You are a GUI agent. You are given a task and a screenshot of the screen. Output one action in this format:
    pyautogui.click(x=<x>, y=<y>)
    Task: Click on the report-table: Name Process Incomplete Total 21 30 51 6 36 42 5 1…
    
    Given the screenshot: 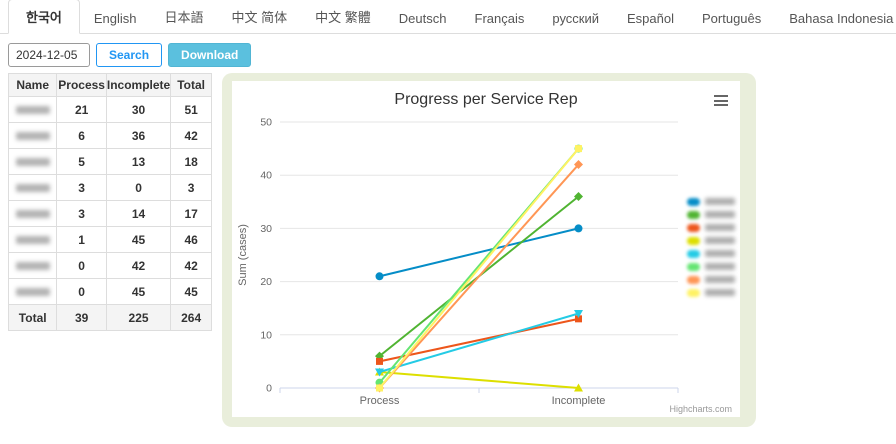 What is the action you would take?
    pyautogui.click(x=109, y=202)
    